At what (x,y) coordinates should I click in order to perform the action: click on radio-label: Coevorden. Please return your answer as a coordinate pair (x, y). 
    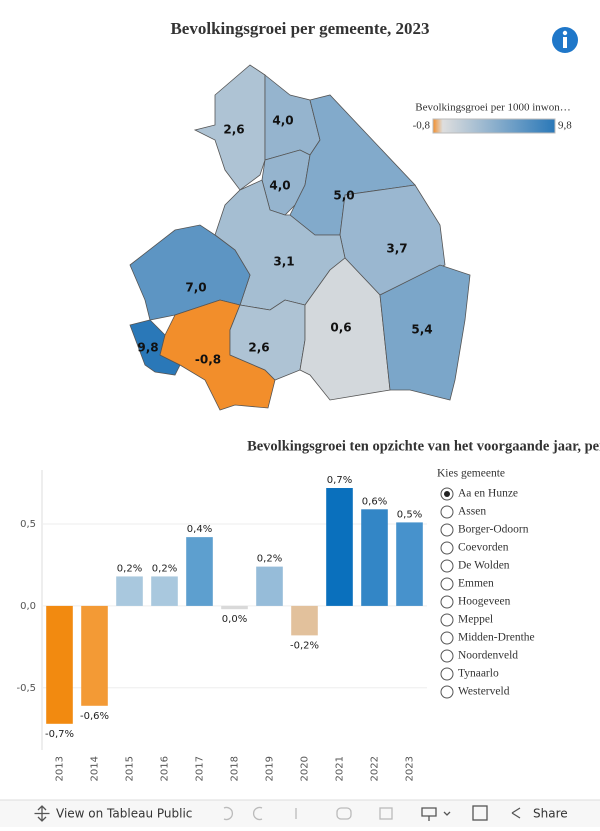
    Looking at the image, I should click on (483, 548).